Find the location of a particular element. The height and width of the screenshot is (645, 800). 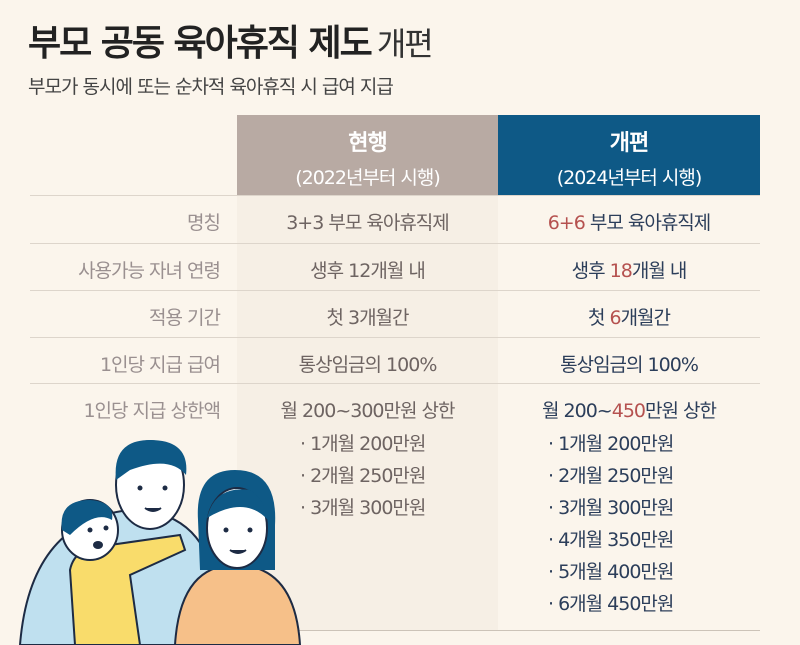

new-value: 통상임금의 100% is located at coordinates (629, 365).